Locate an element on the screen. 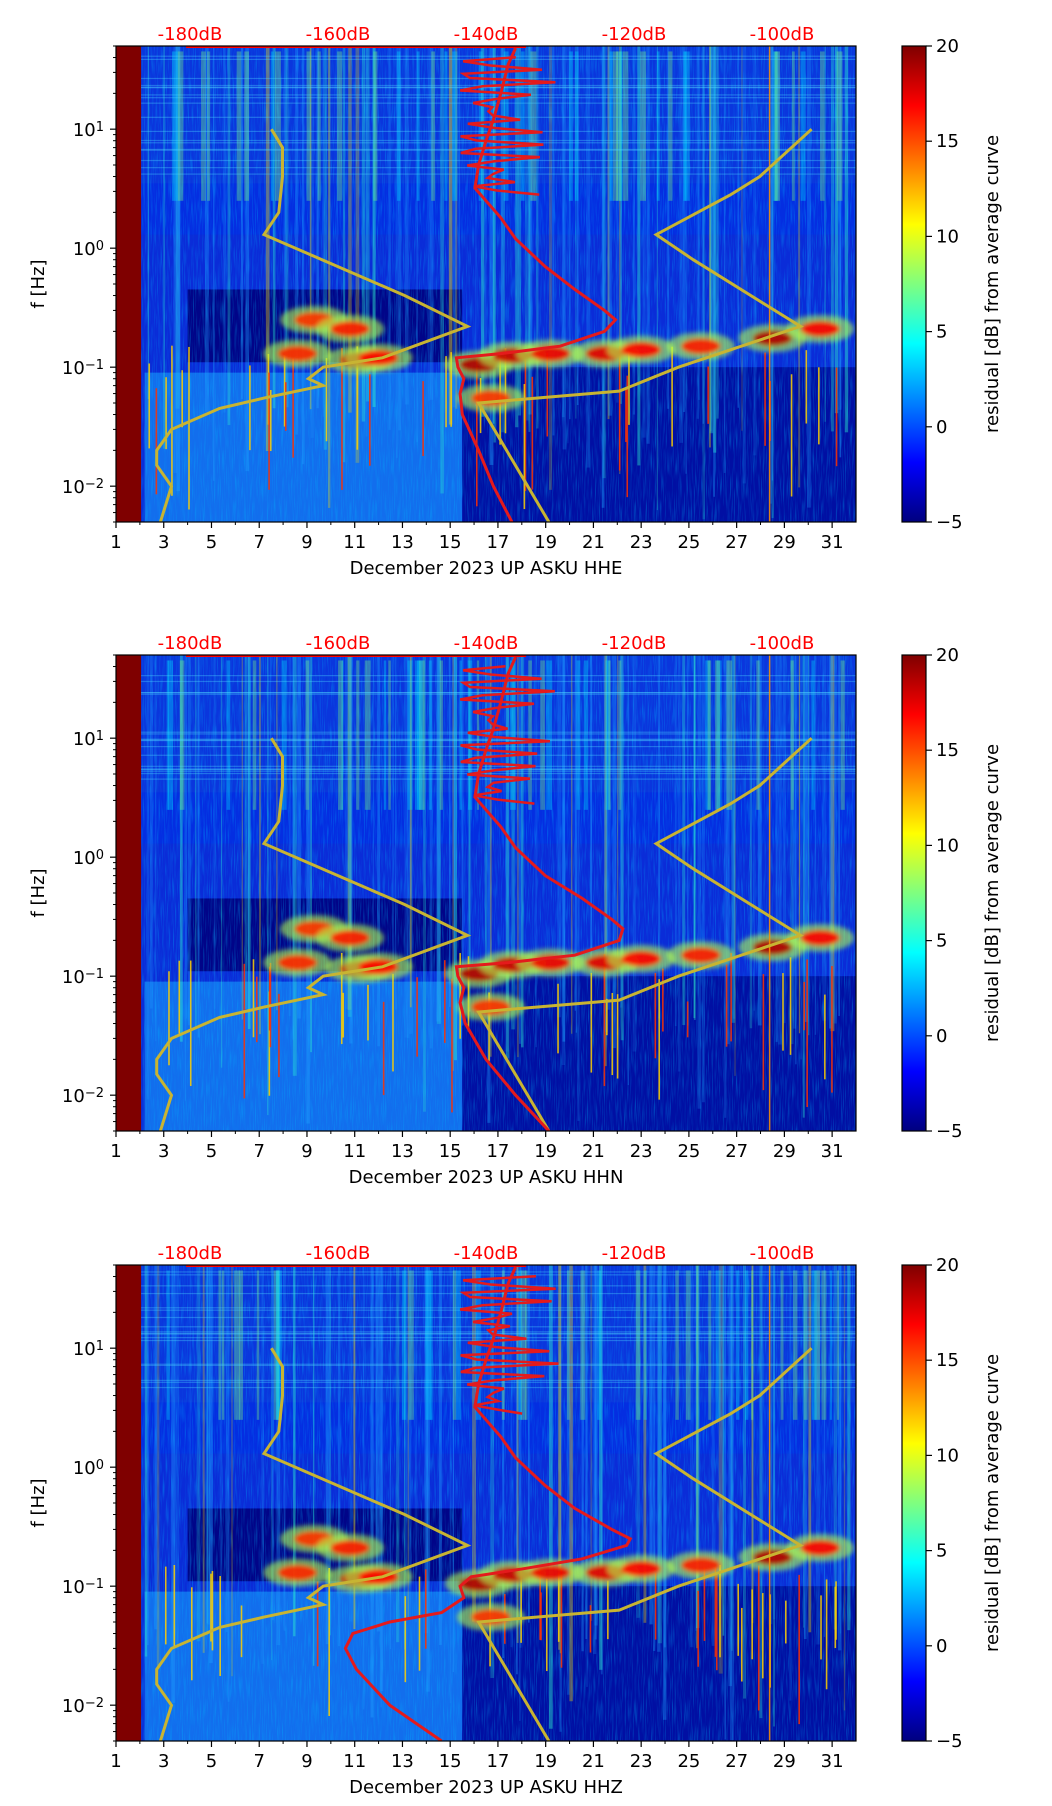  x-tick-label: 25 is located at coordinates (688, 1761).